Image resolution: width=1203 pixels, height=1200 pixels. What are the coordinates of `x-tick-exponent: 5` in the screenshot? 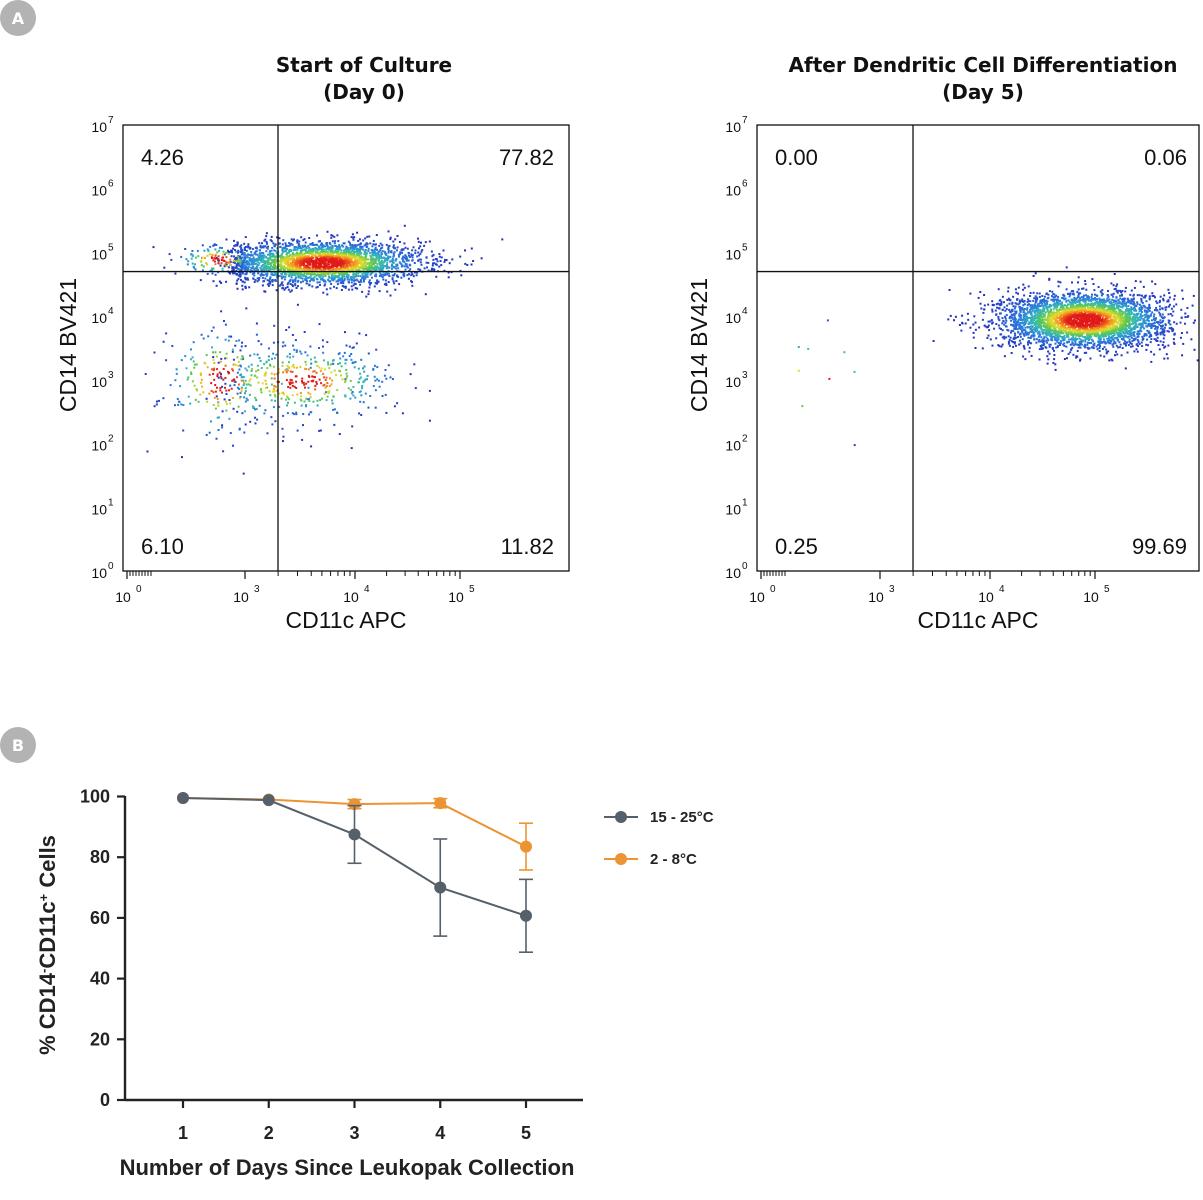 It's located at (472, 589).